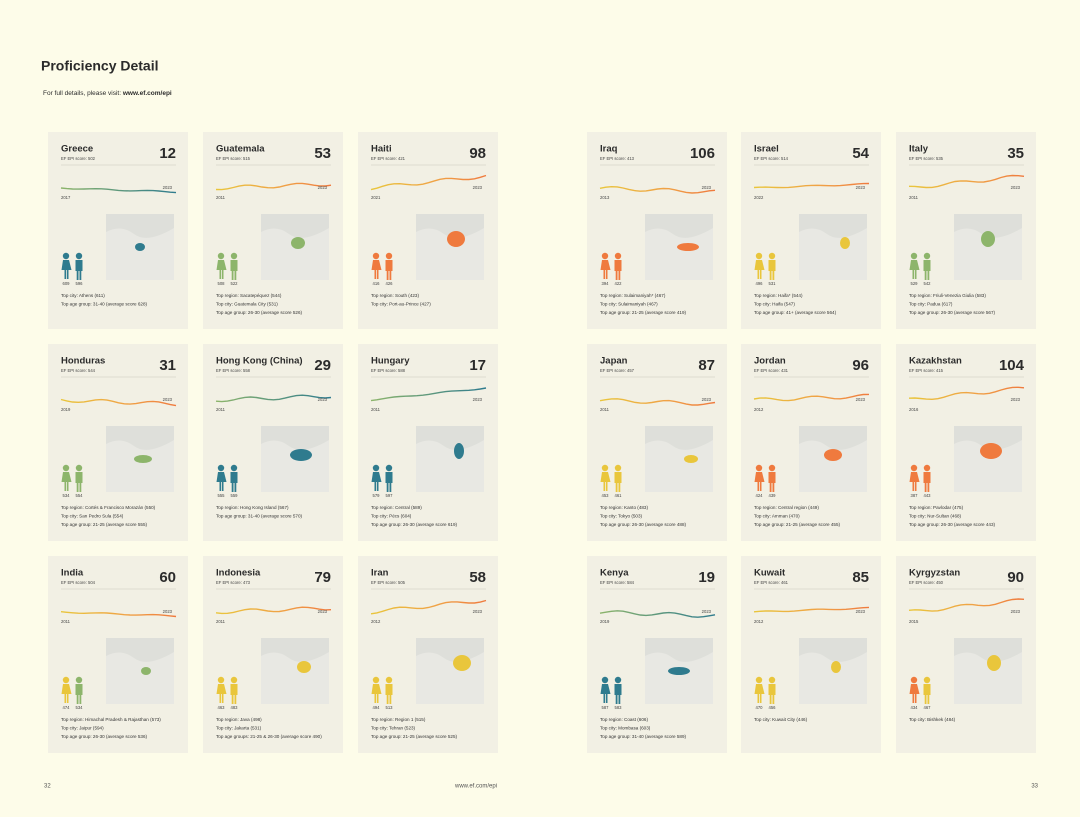 Image resolution: width=1080 pixels, height=817 pixels. What do you see at coordinates (66, 197) in the screenshot?
I see `start-year: 2017` at bounding box center [66, 197].